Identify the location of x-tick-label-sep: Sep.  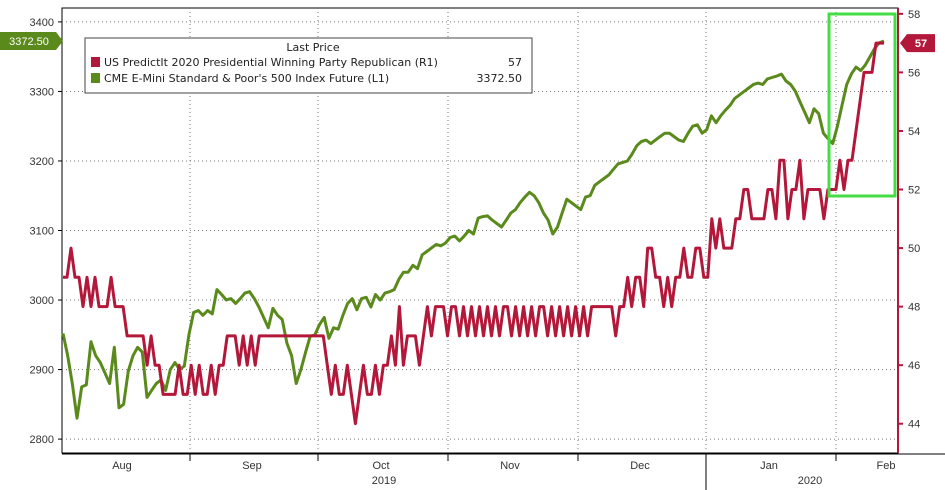
(252, 466).